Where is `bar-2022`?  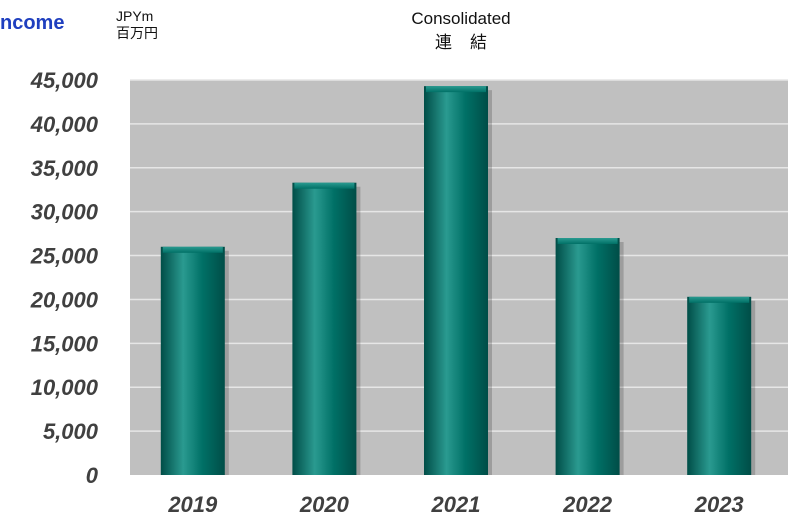
bar-2022 is located at coordinates (589, 356).